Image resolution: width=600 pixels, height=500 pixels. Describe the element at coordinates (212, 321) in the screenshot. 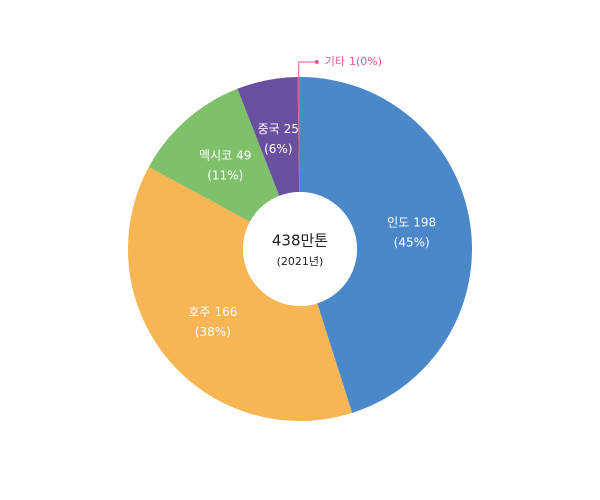

I see `slice-label: 호주 166 (38%)` at that location.